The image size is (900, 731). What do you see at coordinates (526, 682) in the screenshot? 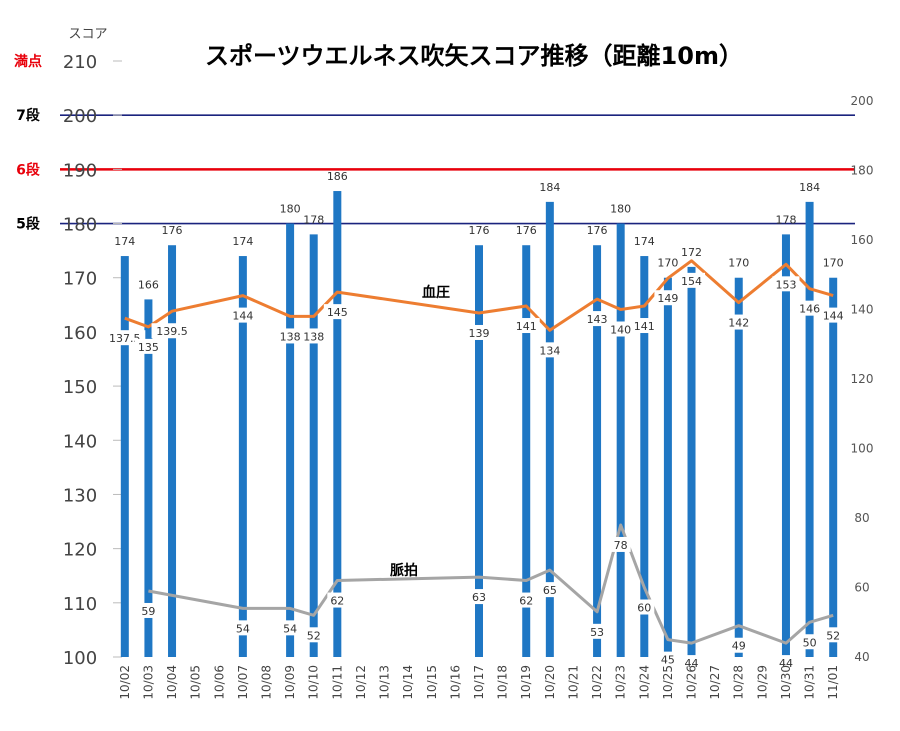
I see `x-tick-label: 10/19` at bounding box center [526, 682].